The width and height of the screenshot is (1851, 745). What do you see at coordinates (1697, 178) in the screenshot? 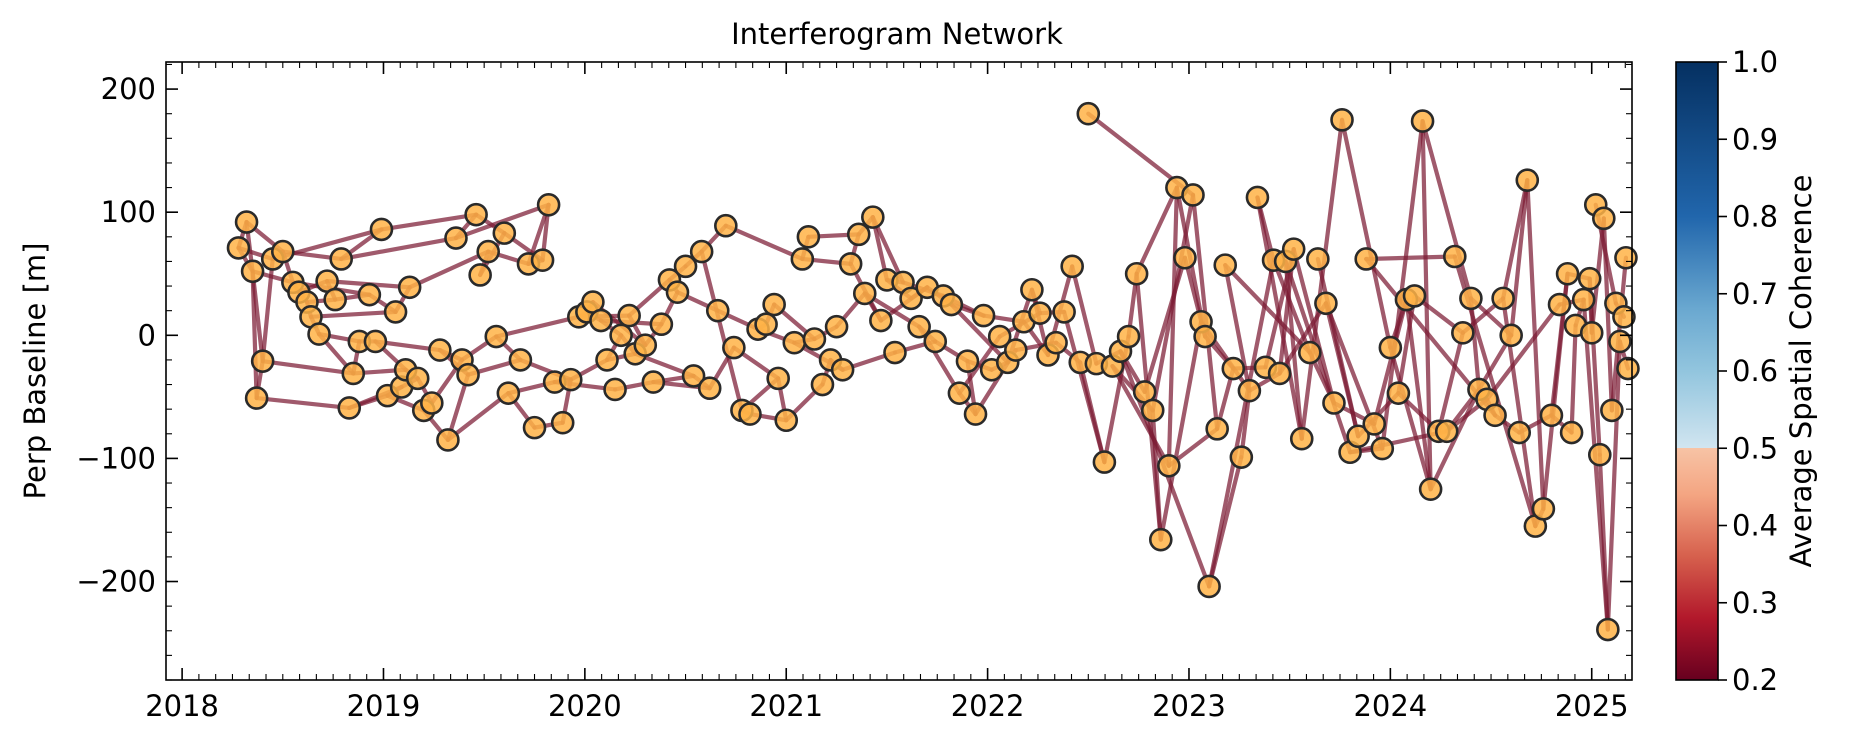
I see `colorbar-upper` at bounding box center [1697, 178].